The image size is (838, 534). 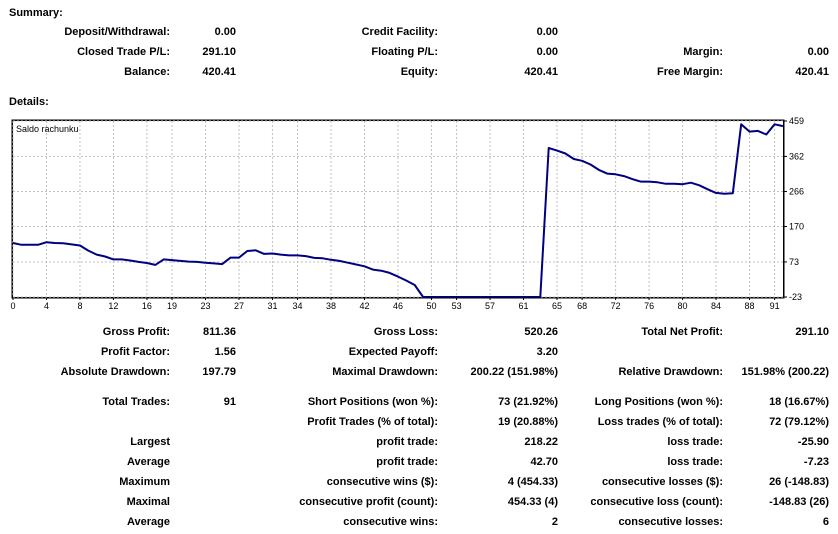 I want to click on chart-y-tick-label: -23, so click(x=795, y=297).